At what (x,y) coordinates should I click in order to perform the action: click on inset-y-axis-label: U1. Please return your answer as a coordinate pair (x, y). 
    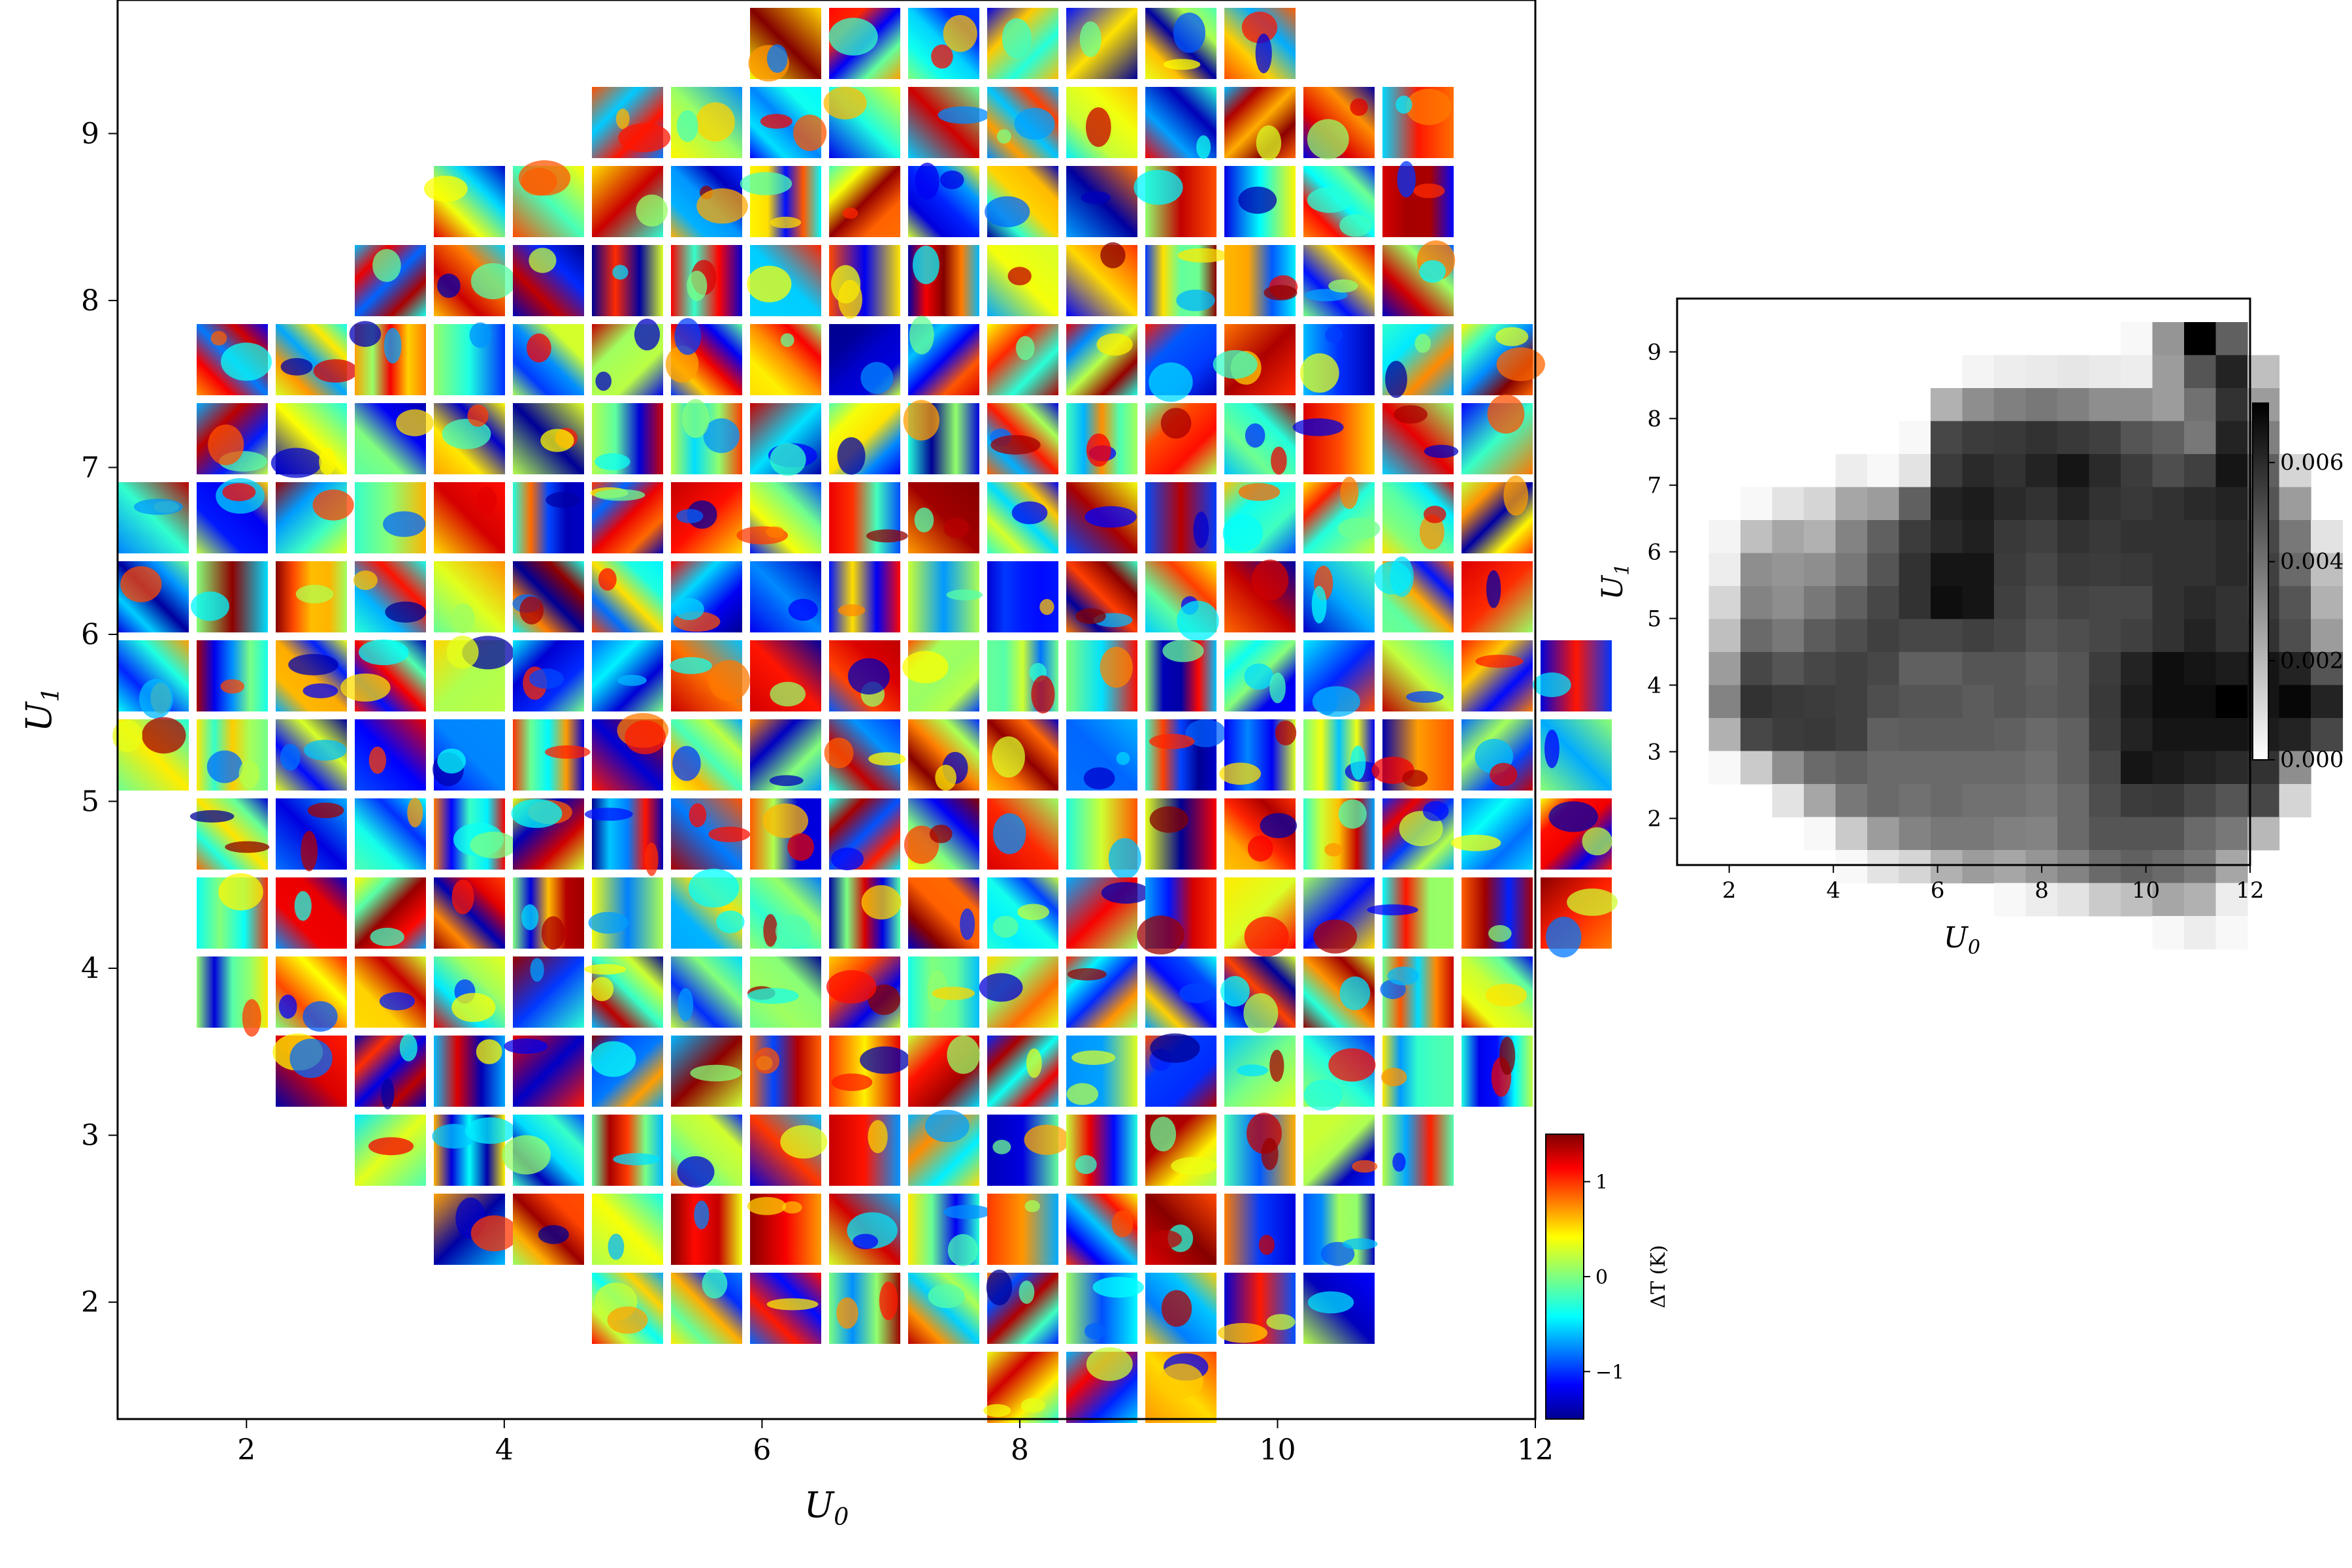
    Looking at the image, I should click on (1615, 581).